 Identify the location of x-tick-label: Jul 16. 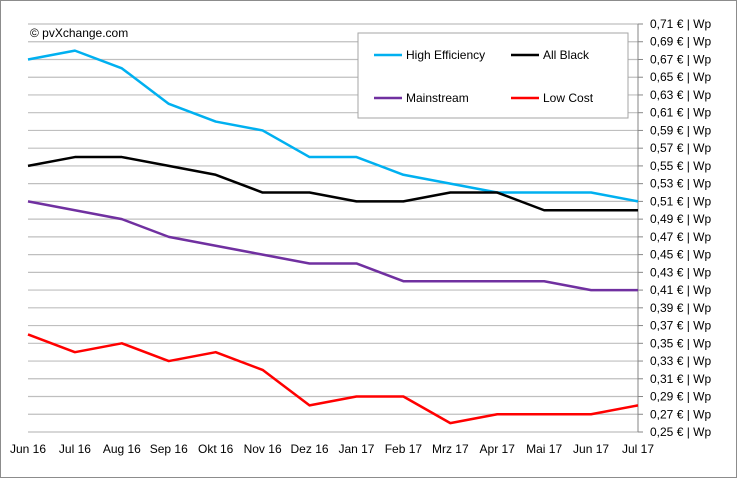
(75, 449).